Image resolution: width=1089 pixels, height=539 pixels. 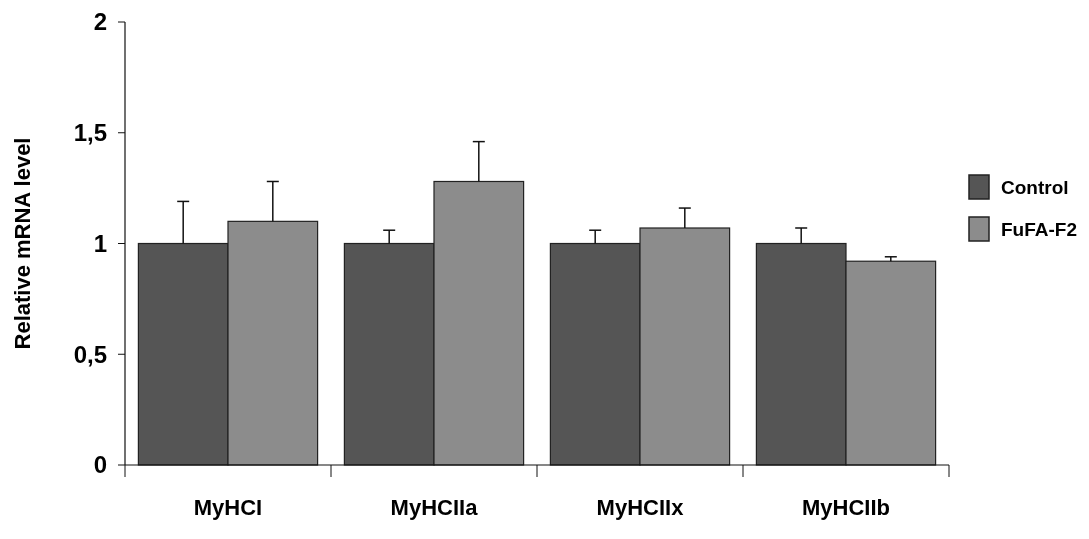 What do you see at coordinates (1039, 229) in the screenshot?
I see `legend-label: FuFA-F2` at bounding box center [1039, 229].